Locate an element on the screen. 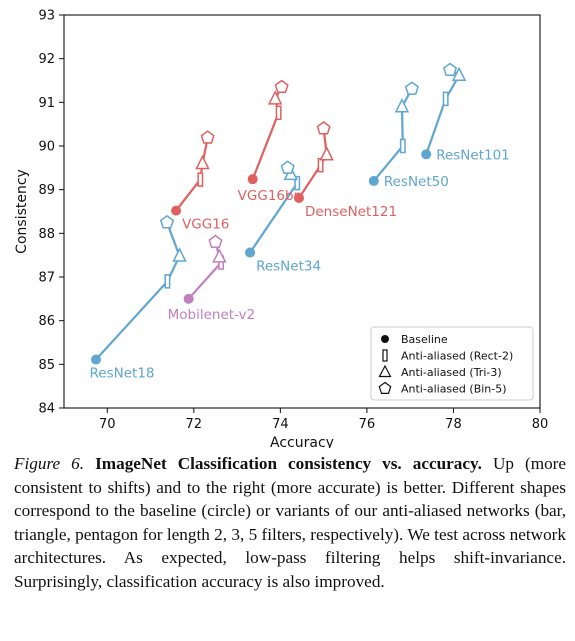  x-axis-label: Accuracy is located at coordinates (302, 441).